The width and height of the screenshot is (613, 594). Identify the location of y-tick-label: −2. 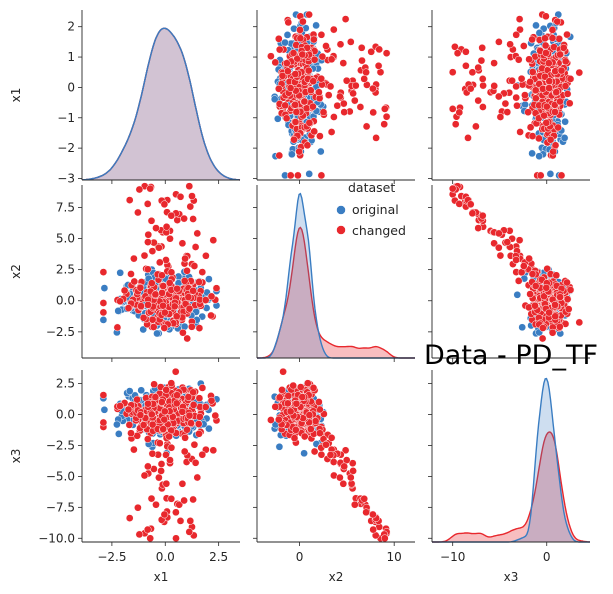
(66, 148).